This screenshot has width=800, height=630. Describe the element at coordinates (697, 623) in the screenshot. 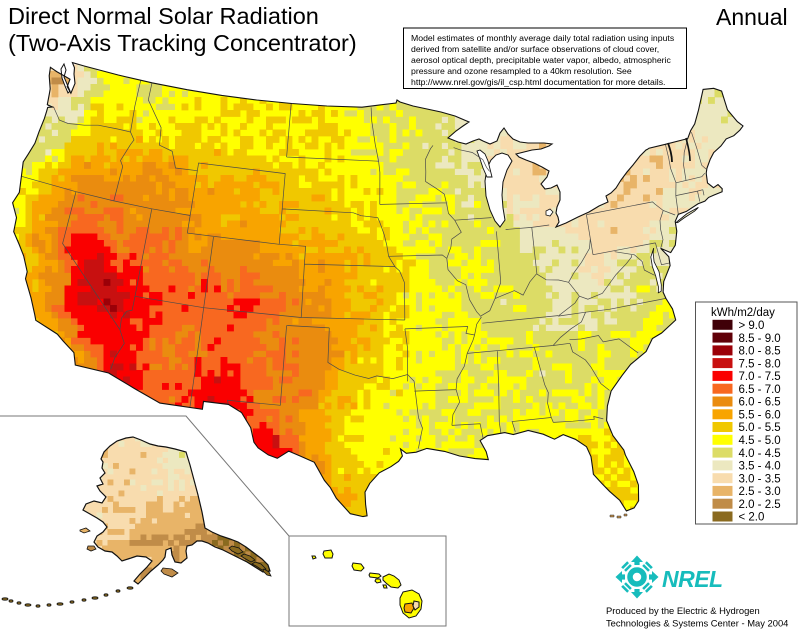

I see `svg-text:Technologies & Systems Center: Technologies & Systems Center - May 2004` at that location.